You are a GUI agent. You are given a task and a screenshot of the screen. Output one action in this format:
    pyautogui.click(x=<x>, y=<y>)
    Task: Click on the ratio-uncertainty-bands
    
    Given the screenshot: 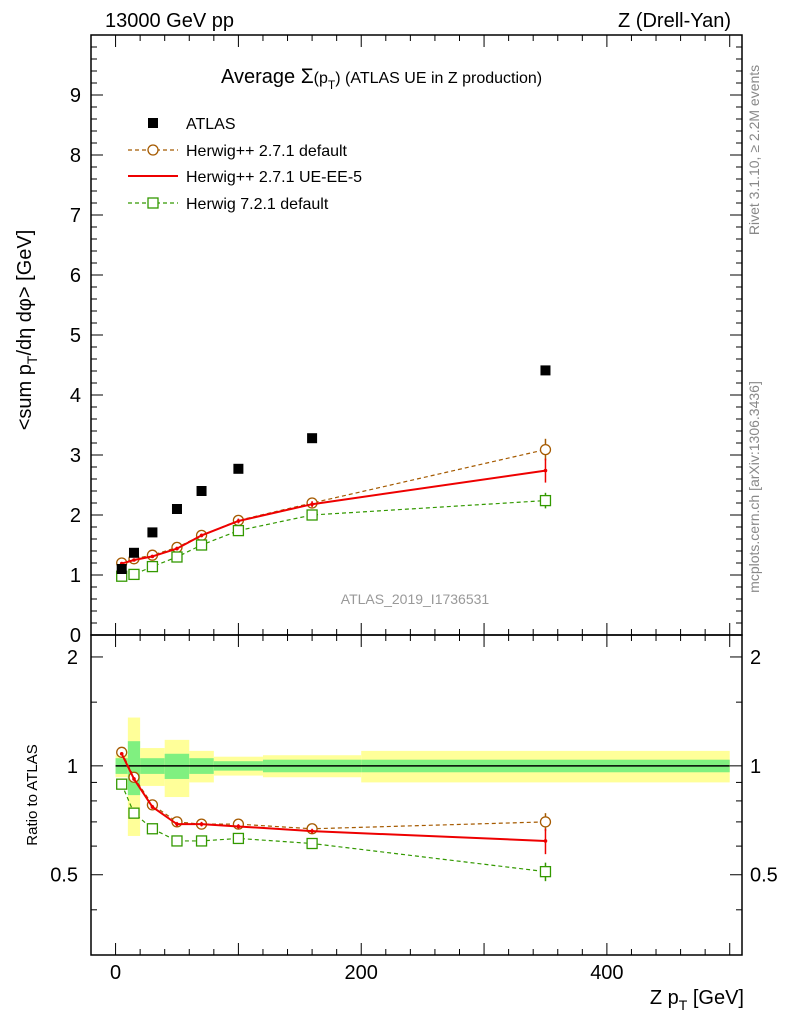 What is the action you would take?
    pyautogui.click(x=422, y=776)
    